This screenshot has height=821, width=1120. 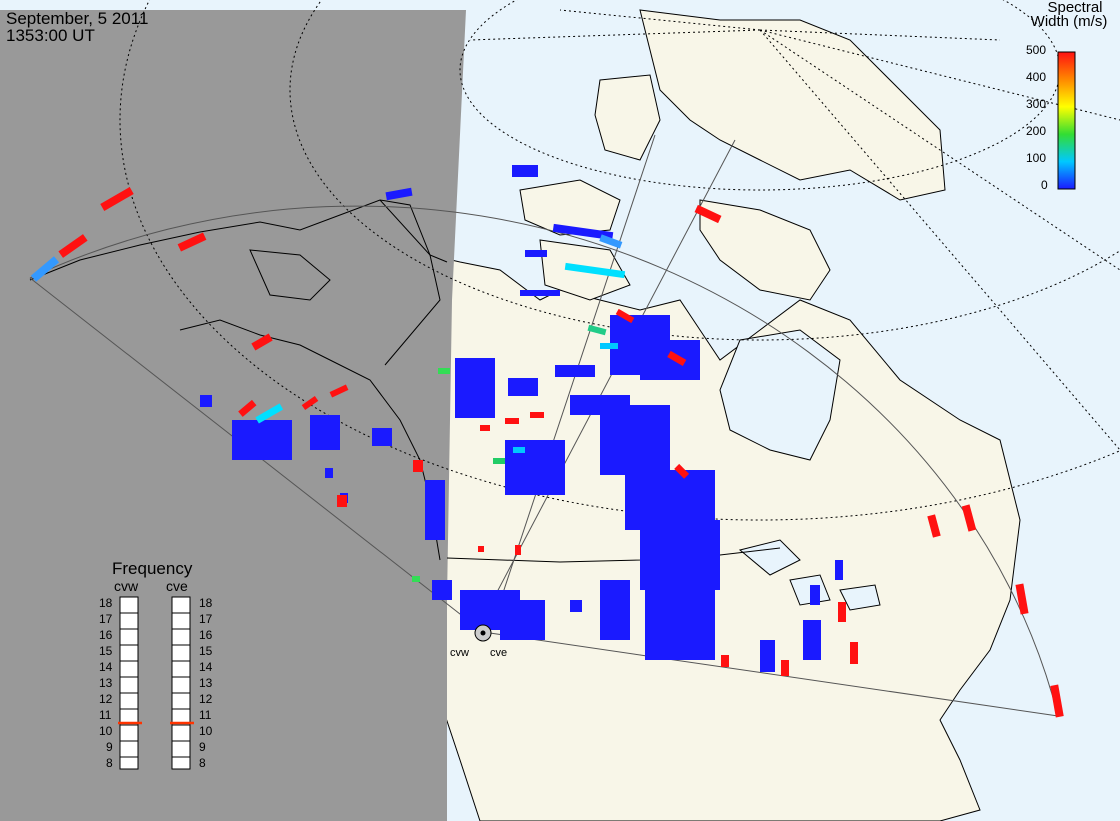 I want to click on colorbar-tick: 400, so click(x=1036, y=77).